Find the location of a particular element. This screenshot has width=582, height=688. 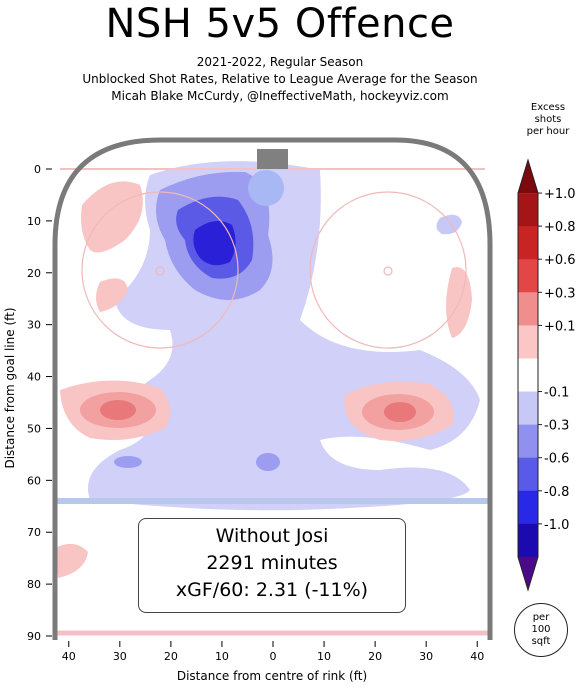

unit-line: 100 is located at coordinates (541, 629).